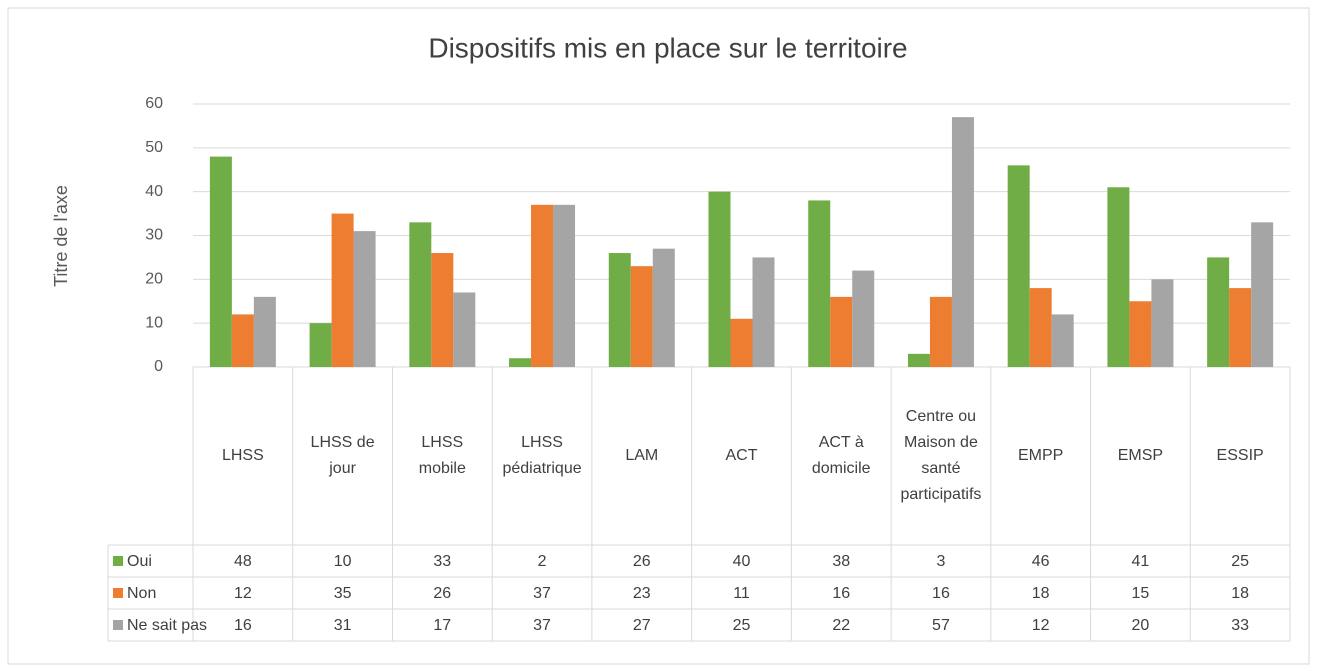 Image resolution: width=1317 pixels, height=672 pixels. I want to click on y-tick-label: 0, so click(158, 366).